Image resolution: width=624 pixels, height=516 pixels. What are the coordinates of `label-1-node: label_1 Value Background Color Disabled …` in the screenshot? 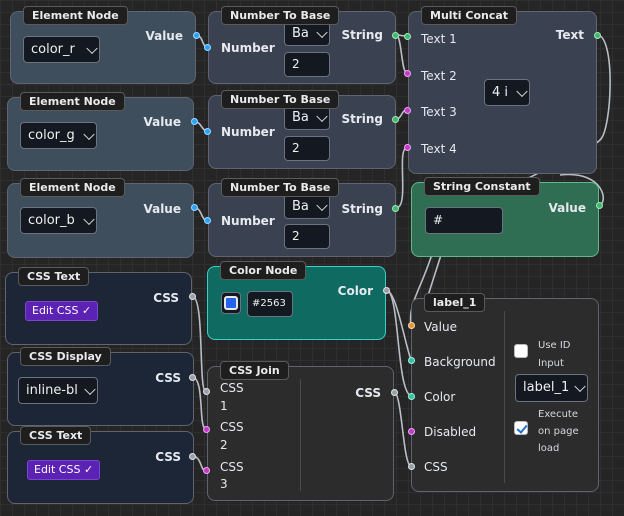 It's located at (505, 392).